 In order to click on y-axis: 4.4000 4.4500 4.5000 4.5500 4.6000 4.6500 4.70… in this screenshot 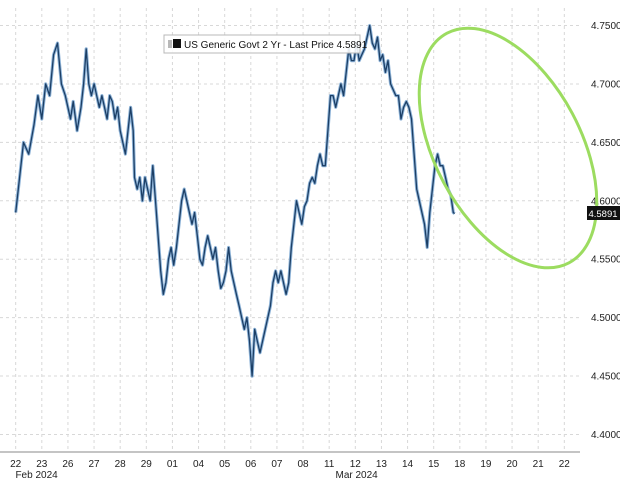, I will do `click(605, 231)`.